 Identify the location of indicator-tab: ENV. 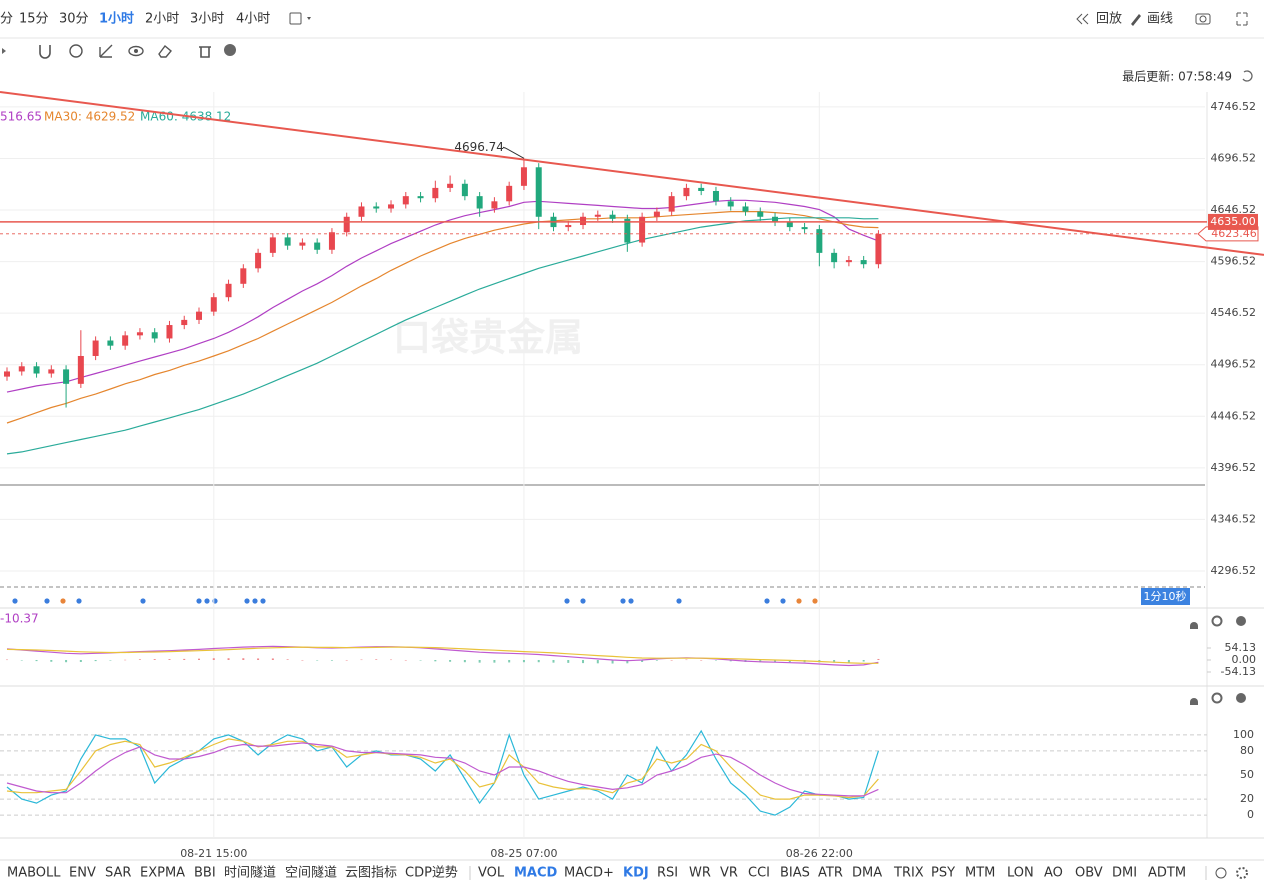
(82, 873).